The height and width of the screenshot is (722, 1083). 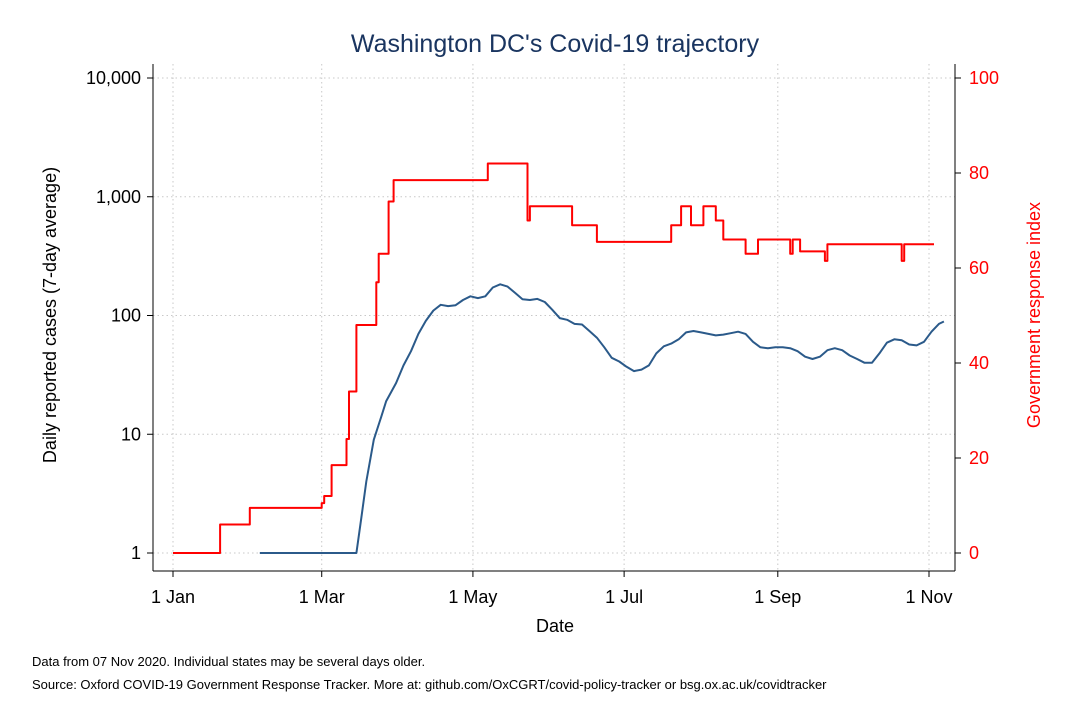 I want to click on chart-title: Washington DC's Covid-19 trajectory, so click(x=555, y=44).